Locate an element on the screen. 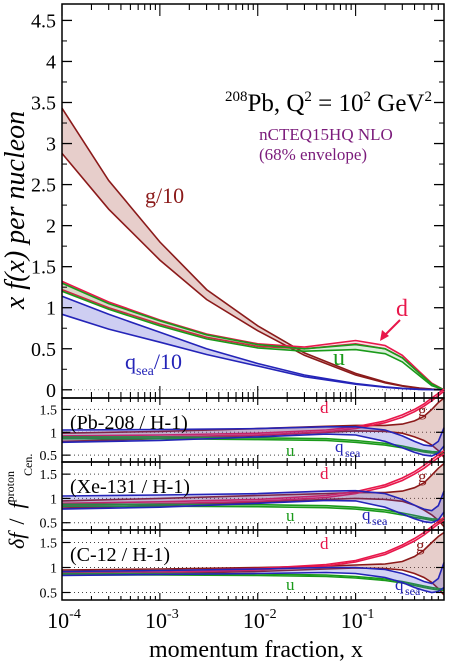 The height and width of the screenshot is (671, 452). svg-text:δf/fproton: δf / fproton is located at coordinates (16, 510).